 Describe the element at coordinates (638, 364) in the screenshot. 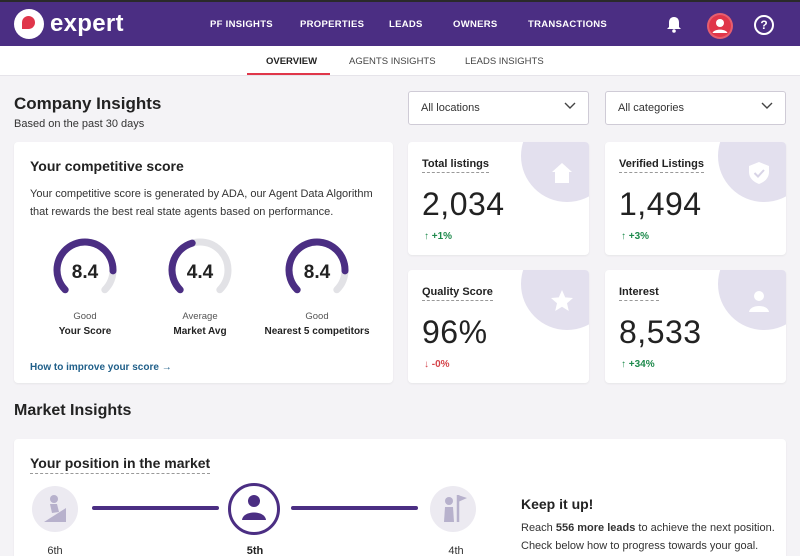

I see `interest-delta: ↑ +34%` at that location.